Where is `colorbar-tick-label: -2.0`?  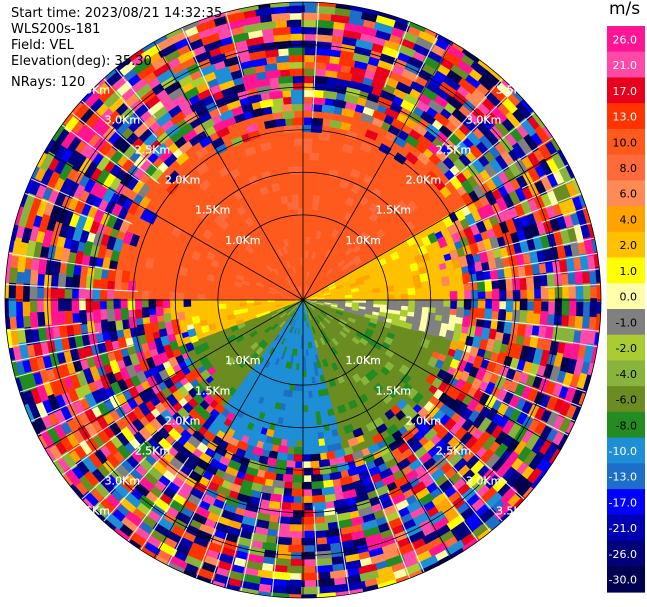 colorbar-tick-label: -2.0 is located at coordinates (626, 348).